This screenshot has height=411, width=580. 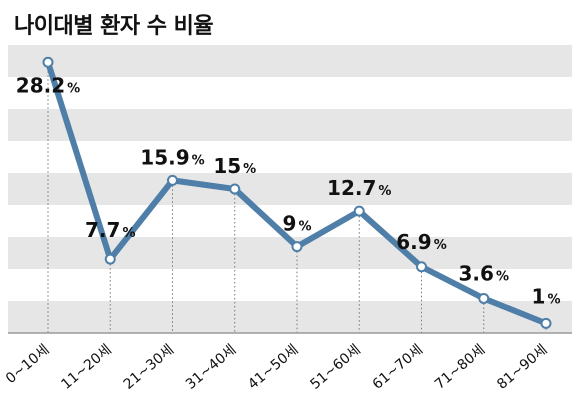 What do you see at coordinates (48, 85) in the screenshot?
I see `data-label: 28.2%` at bounding box center [48, 85].